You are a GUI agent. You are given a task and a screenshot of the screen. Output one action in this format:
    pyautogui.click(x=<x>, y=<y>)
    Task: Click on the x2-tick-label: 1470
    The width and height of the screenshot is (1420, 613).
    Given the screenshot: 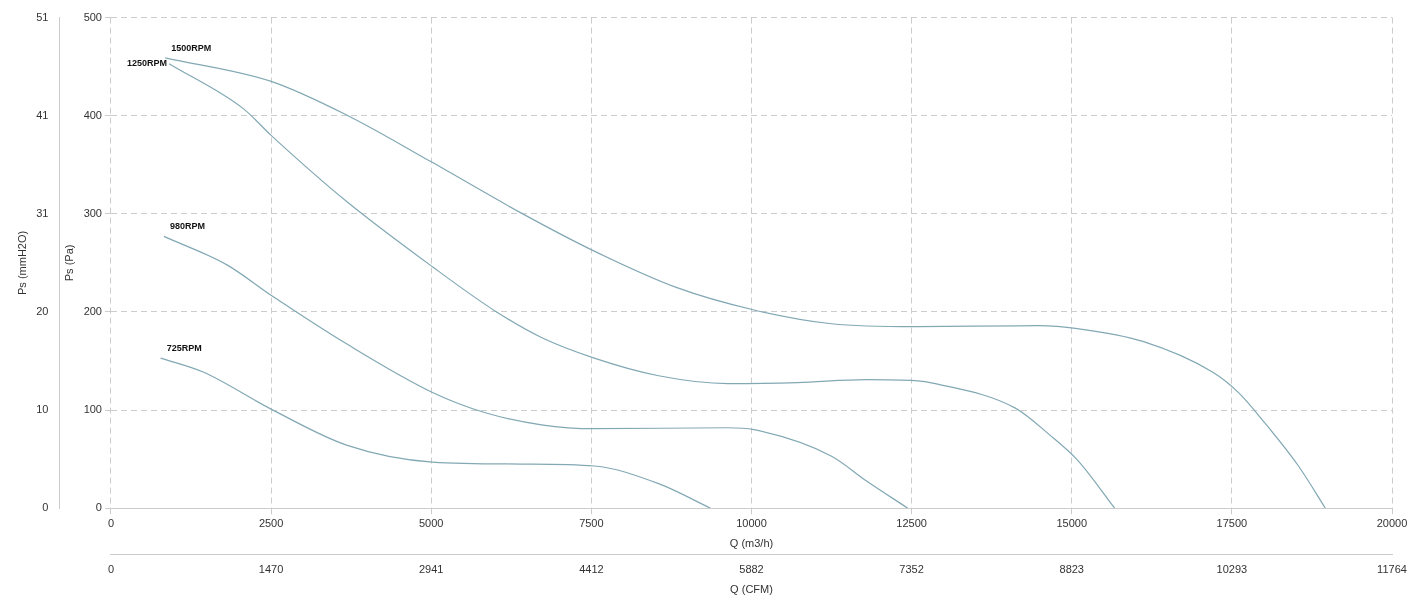 What is the action you would take?
    pyautogui.click(x=271, y=569)
    